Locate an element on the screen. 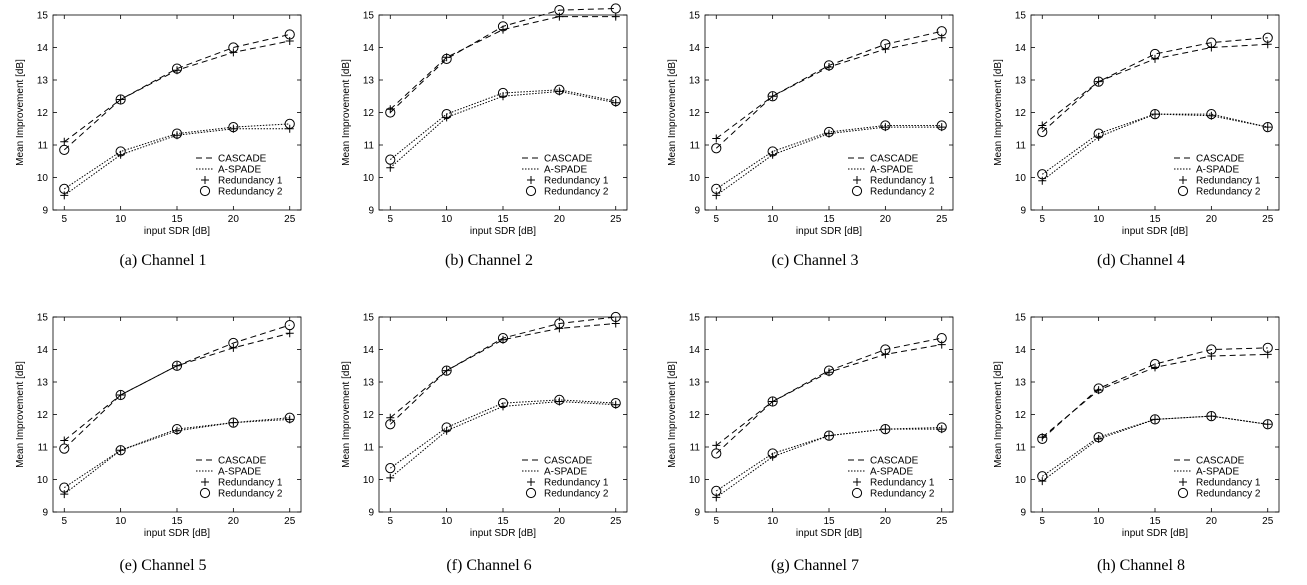 The image size is (1307, 585). panel-caption: (b) Channel 2 is located at coordinates (489, 260).